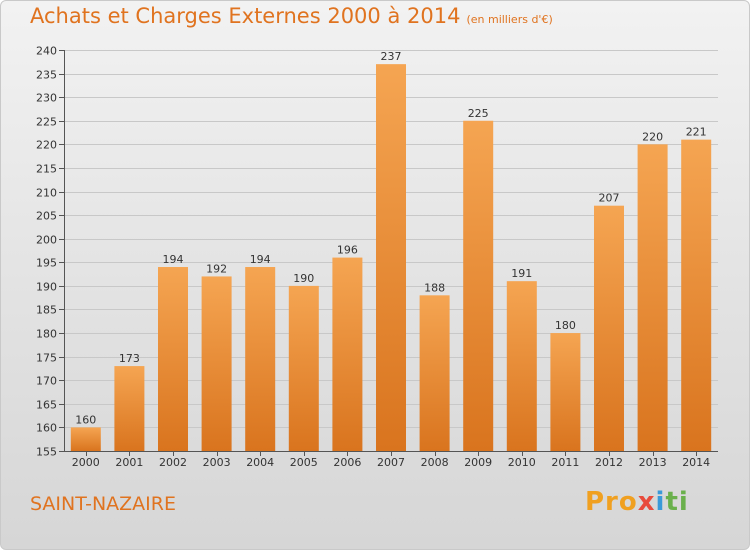 This screenshot has width=750, height=550. Describe the element at coordinates (103, 504) in the screenshot. I see `city-name: SAINT-NAZAIRE` at that location.